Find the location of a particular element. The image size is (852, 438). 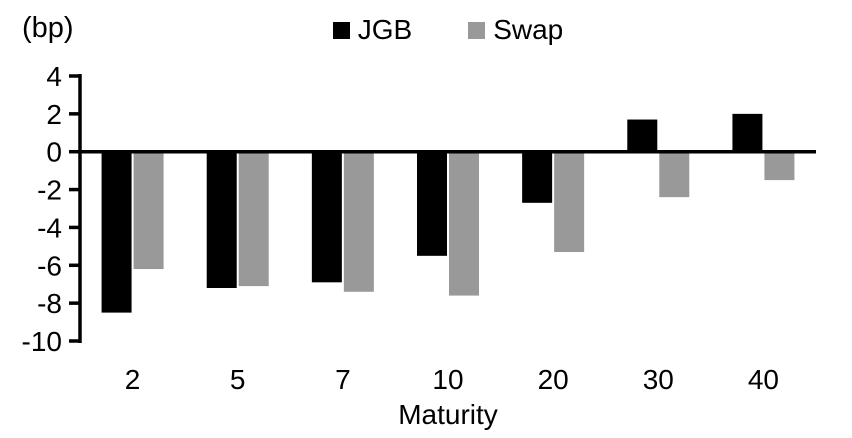

x-tick-label: 10 is located at coordinates (447, 379).